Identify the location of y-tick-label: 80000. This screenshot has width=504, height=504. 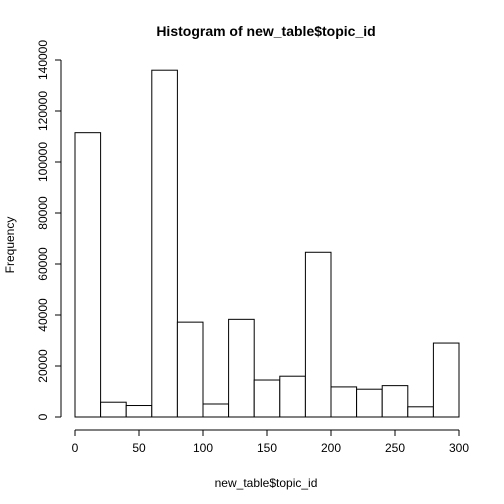
(43, 213).